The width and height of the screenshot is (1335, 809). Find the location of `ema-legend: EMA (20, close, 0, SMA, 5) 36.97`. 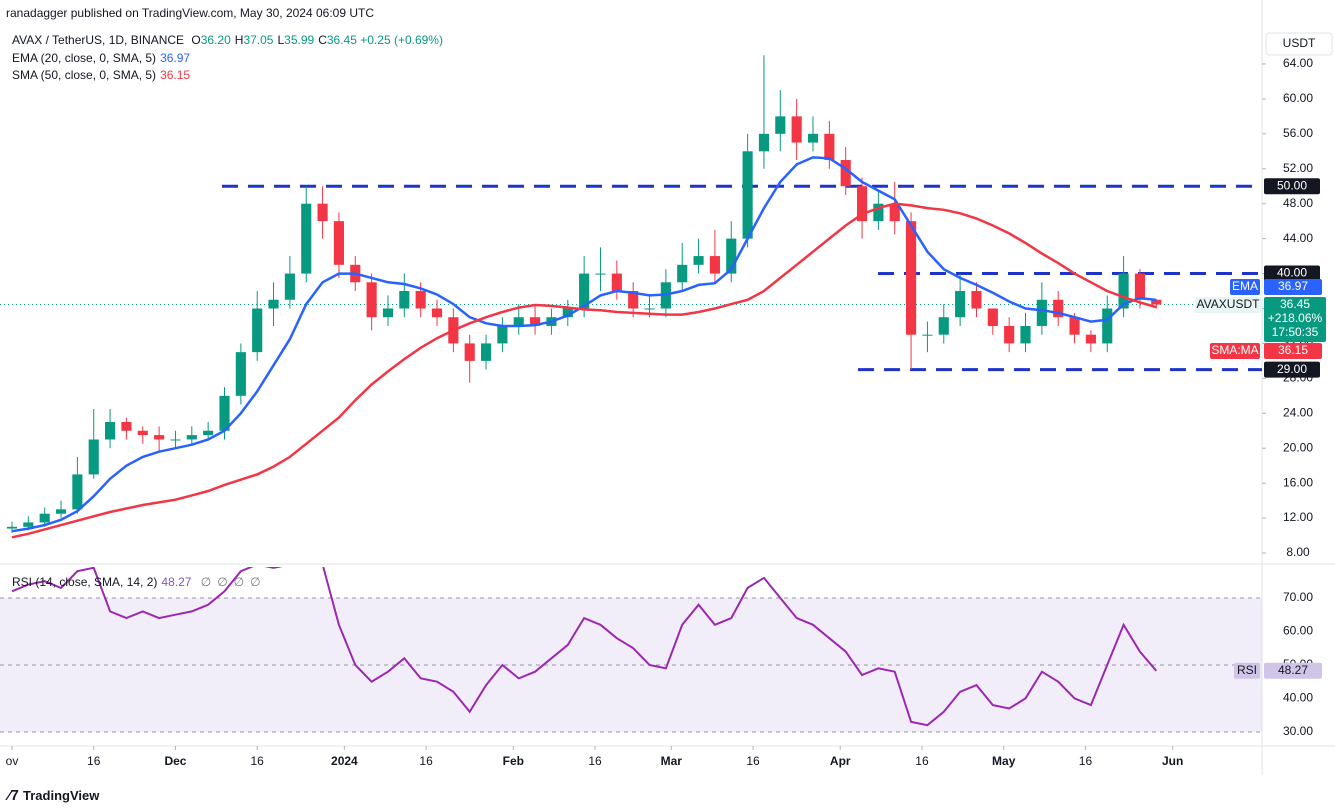

ema-legend: EMA (20, close, 0, SMA, 5) 36.97 is located at coordinates (101, 58).